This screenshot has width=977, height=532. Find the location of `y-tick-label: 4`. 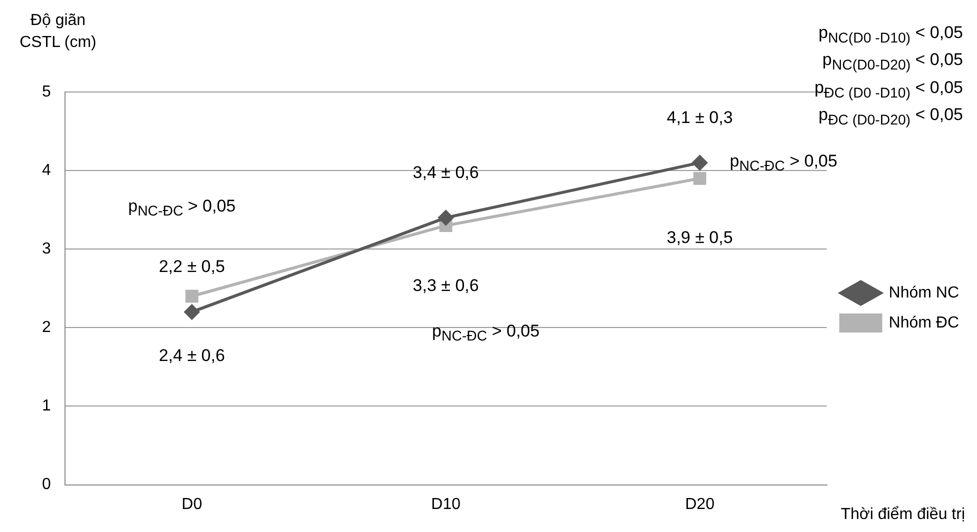

y-tick-label: 4 is located at coordinates (46, 170).